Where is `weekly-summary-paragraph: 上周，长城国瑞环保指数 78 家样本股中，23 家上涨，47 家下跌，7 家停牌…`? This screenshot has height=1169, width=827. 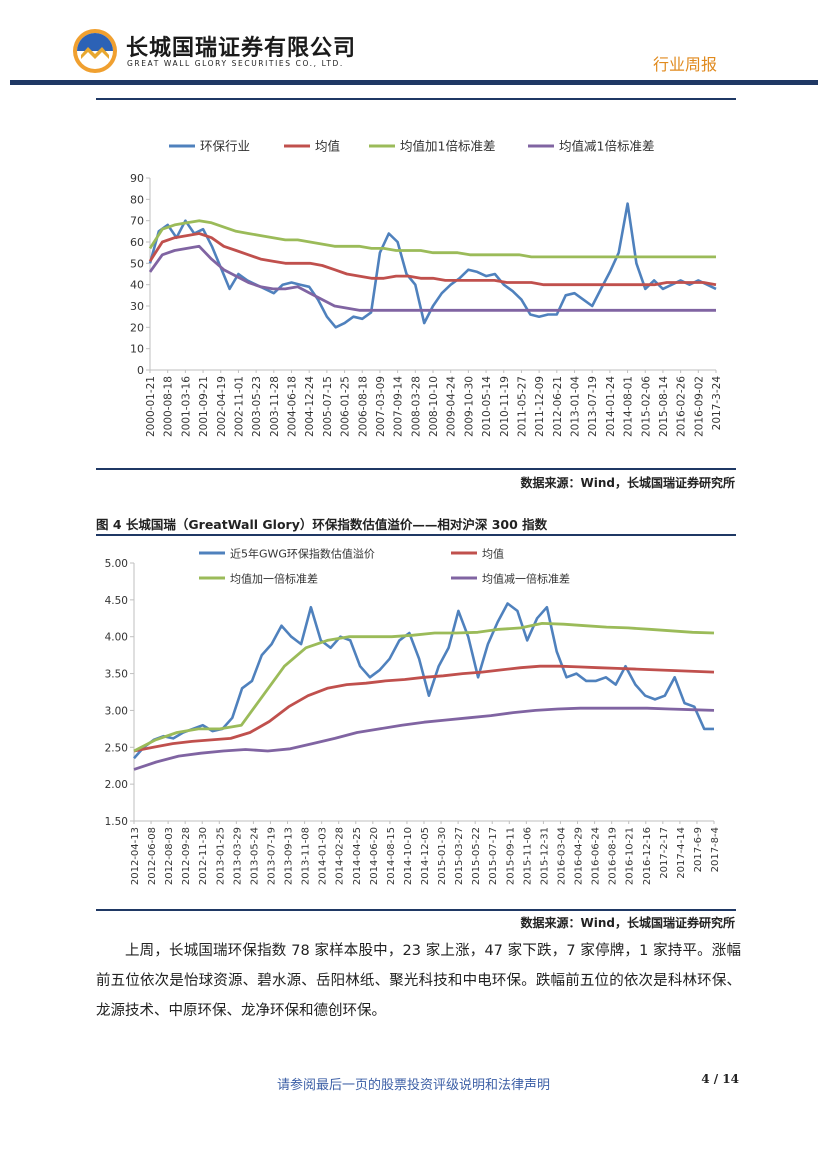
weekly-summary-paragraph: 上周，长城国瑞环保指数 78 家样本股中，23 家上涨，47 家下跌，7 家停牌… is located at coordinates (418, 981).